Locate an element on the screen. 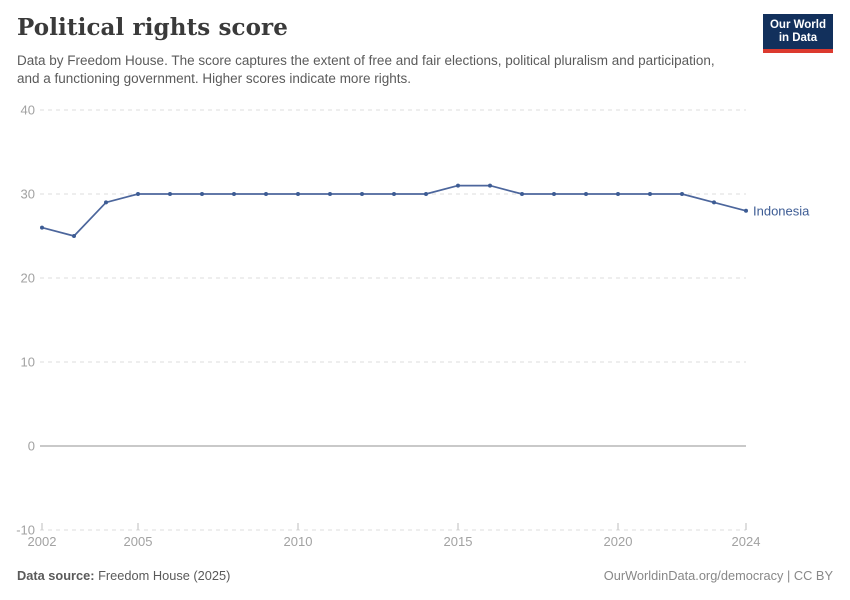 The image size is (850, 600). data-source-label: Data source: is located at coordinates (56, 575).